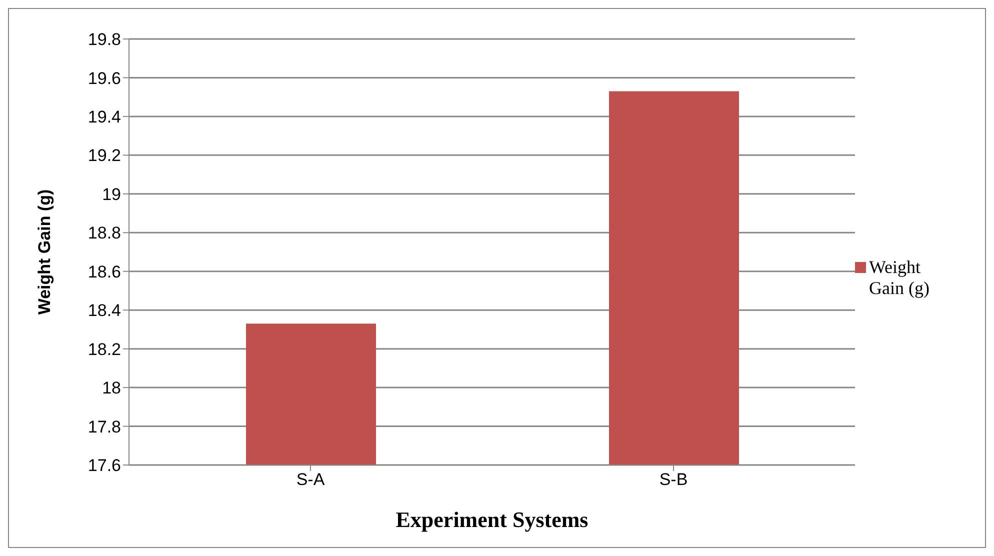  I want to click on y-tick-label: 19.4, so click(104, 116).